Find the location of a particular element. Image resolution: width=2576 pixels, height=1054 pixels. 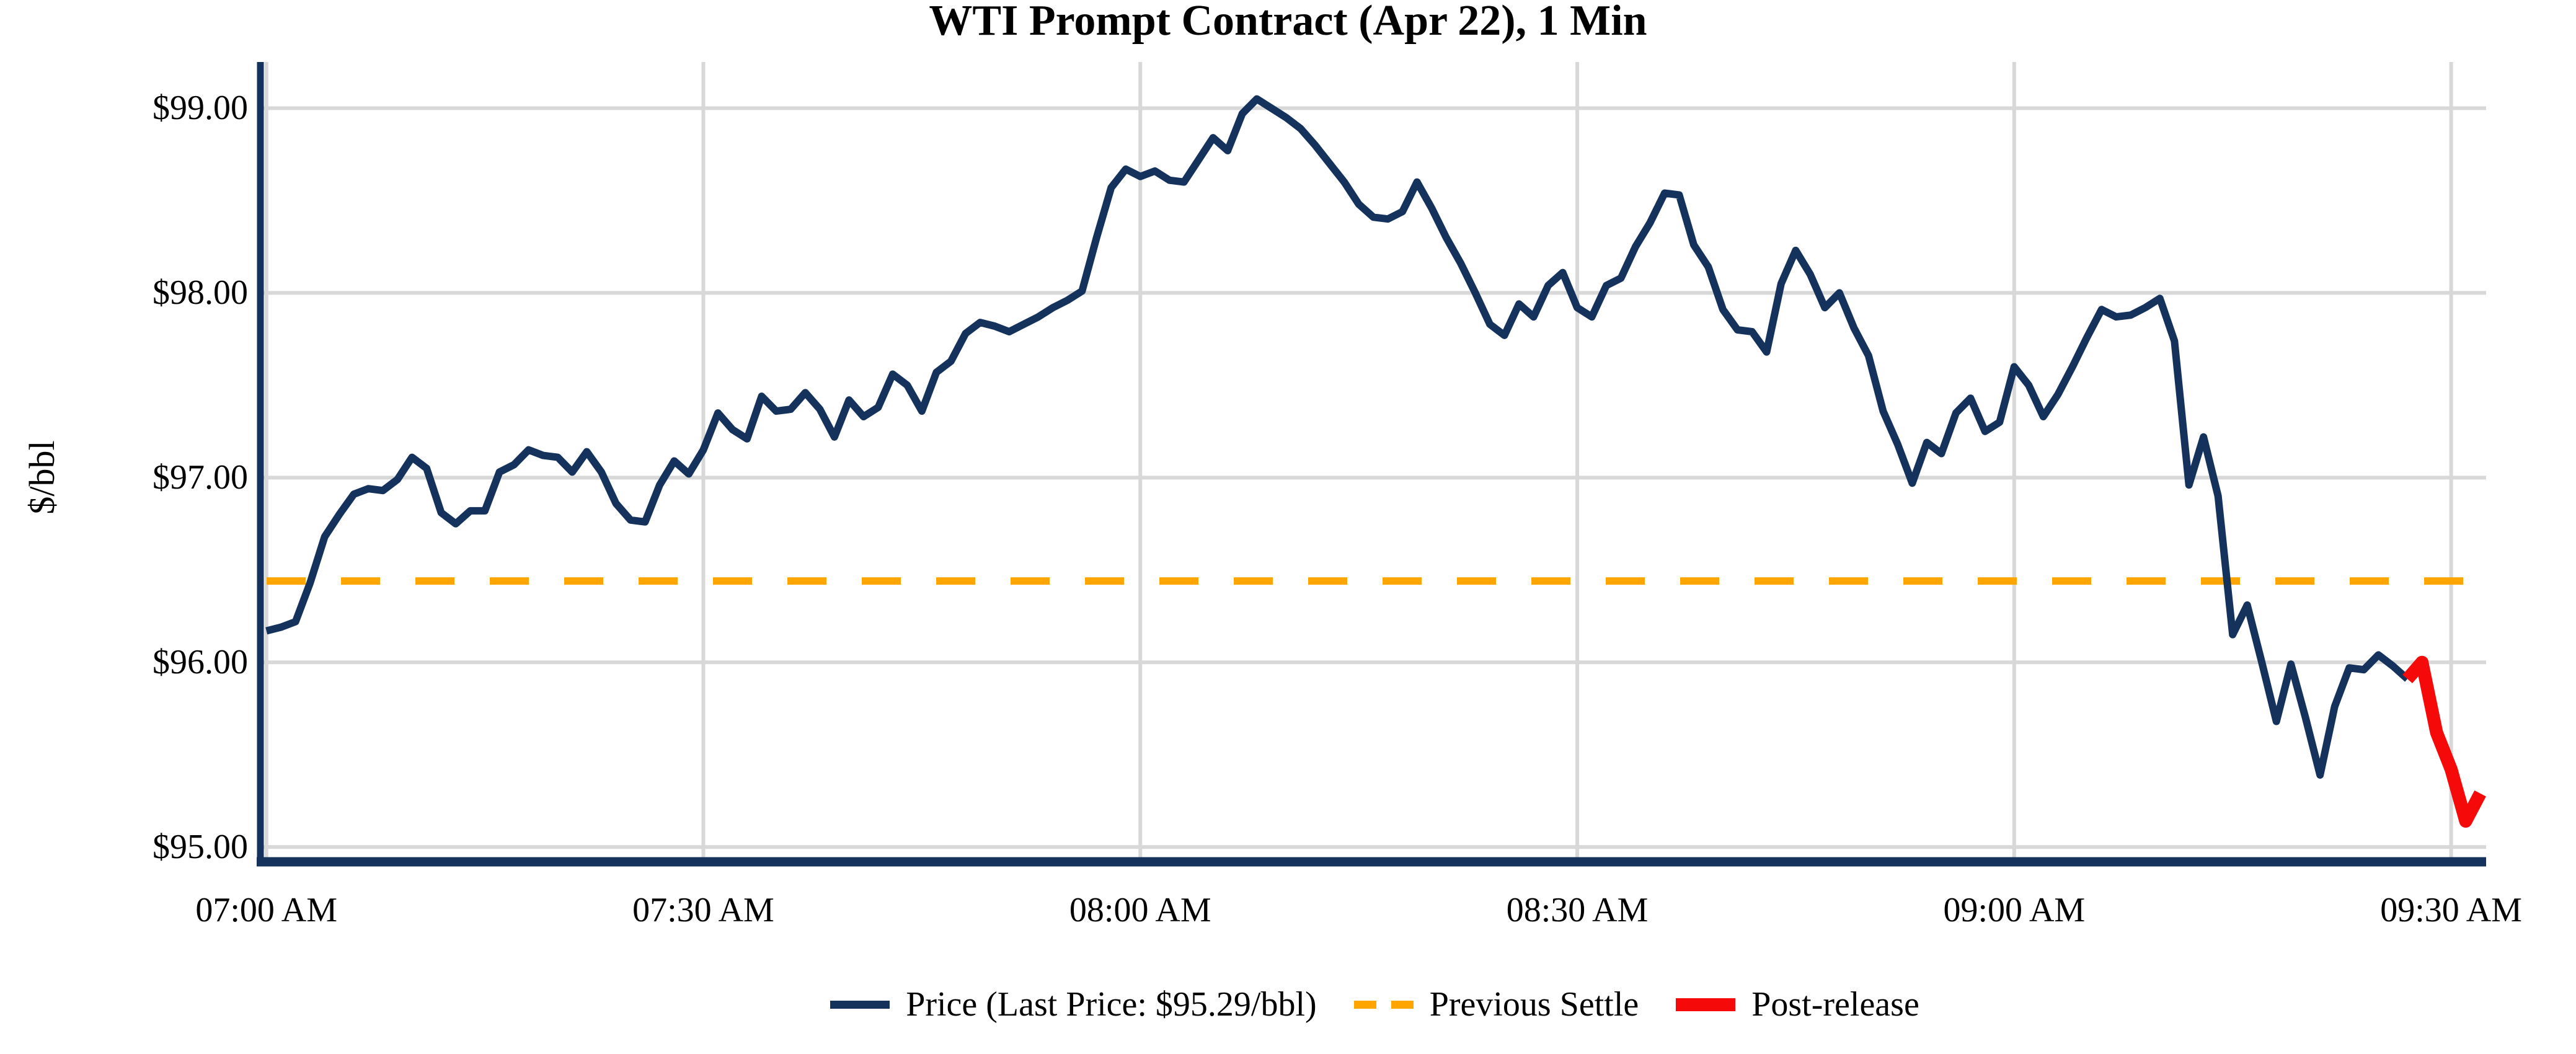

legend-label-post-release: Post-release is located at coordinates (1835, 1004).